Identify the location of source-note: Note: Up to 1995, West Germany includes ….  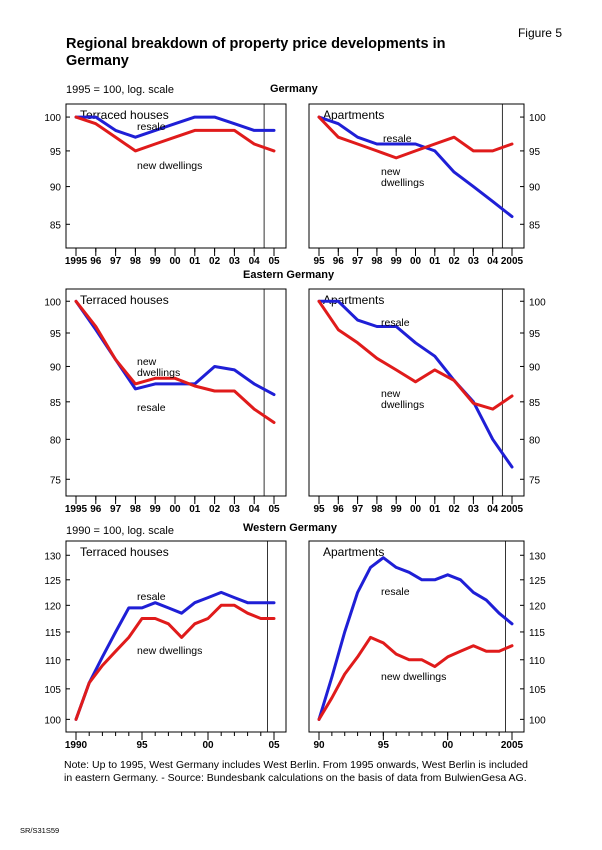
(296, 771).